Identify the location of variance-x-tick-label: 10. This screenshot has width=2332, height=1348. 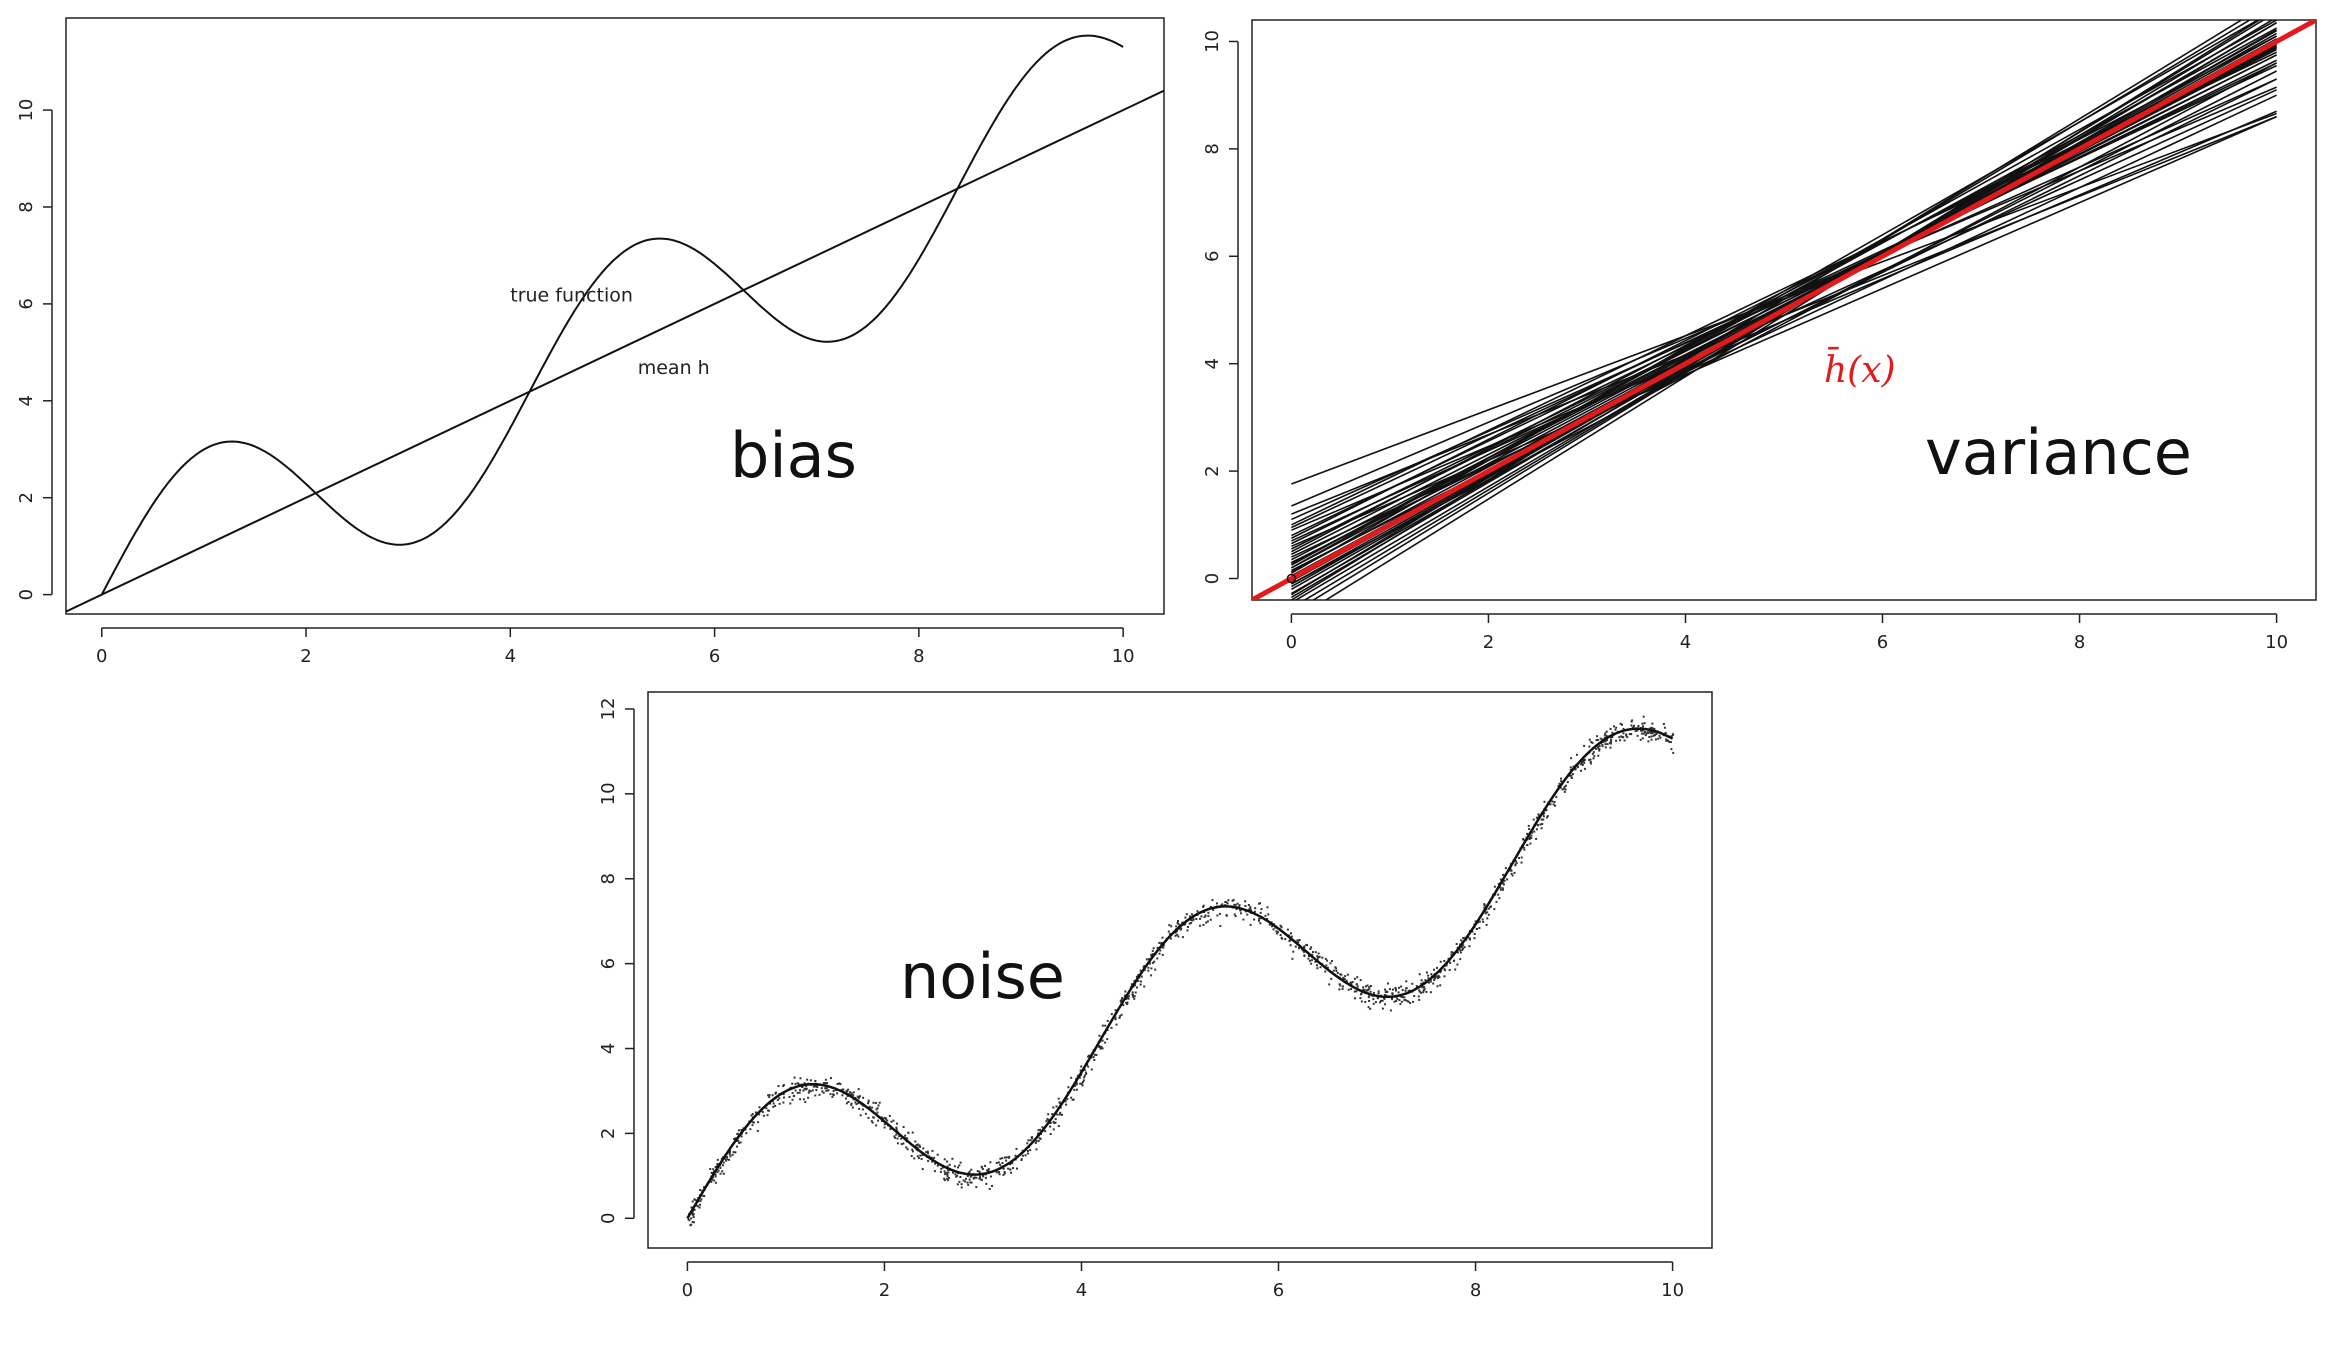
(2276, 642).